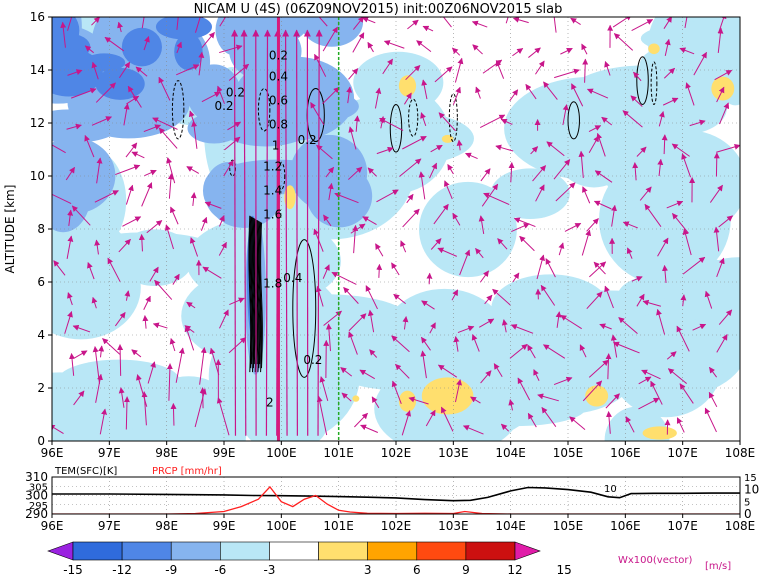  I want to click on x-tick-label: 102E, so click(396, 453).